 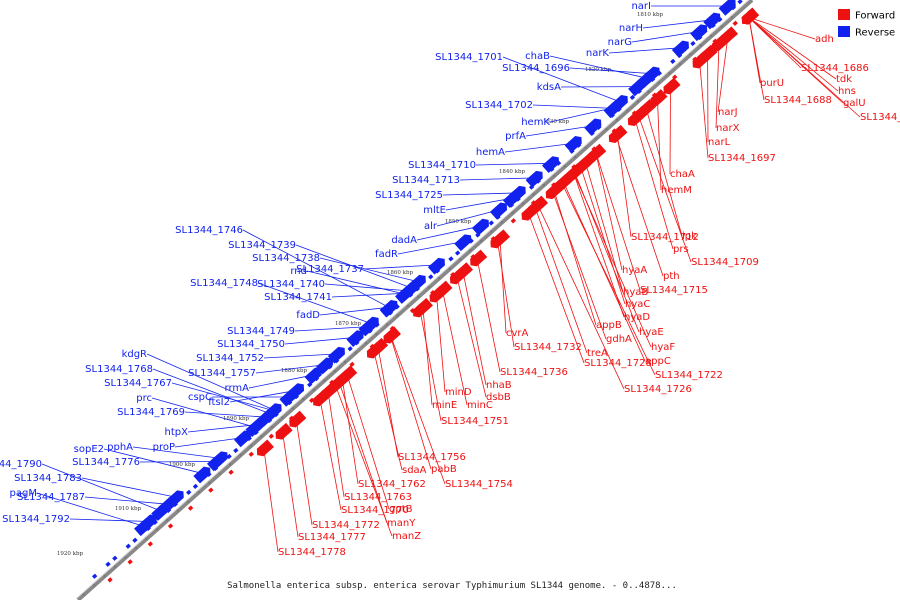 I want to click on gene-label-sl1344-1713: SL1344_1713, so click(x=426, y=180).